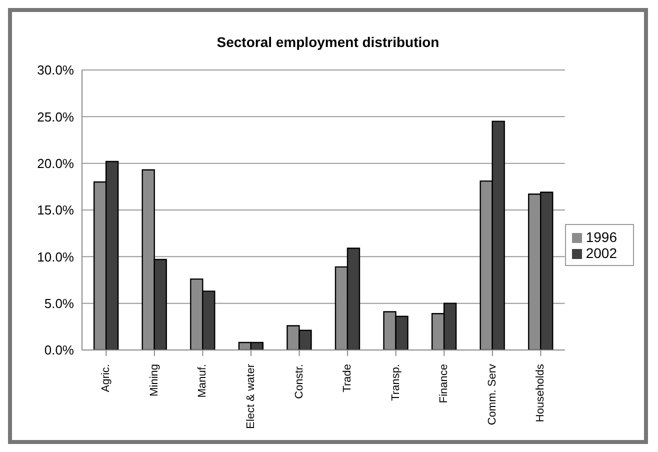 The image size is (658, 452). What do you see at coordinates (348, 378) in the screenshot?
I see `x-tick-label: Trade` at bounding box center [348, 378].